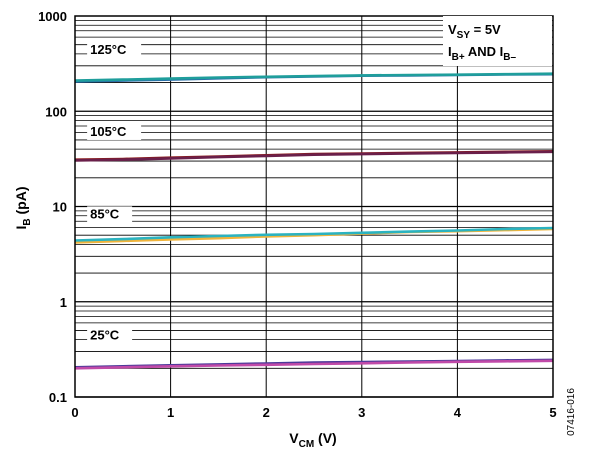 Image resolution: width=590 pixels, height=453 pixels. What do you see at coordinates (74, 412) in the screenshot?
I see `x-tick-label: 0` at bounding box center [74, 412].